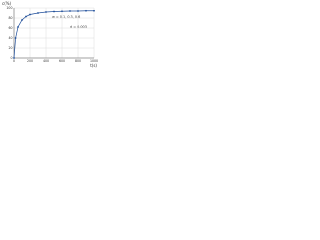 Image resolution: width=320 pixels, height=240 pixels. What do you see at coordinates (14, 61) in the screenshot?
I see `x-tick-label: 0` at bounding box center [14, 61].